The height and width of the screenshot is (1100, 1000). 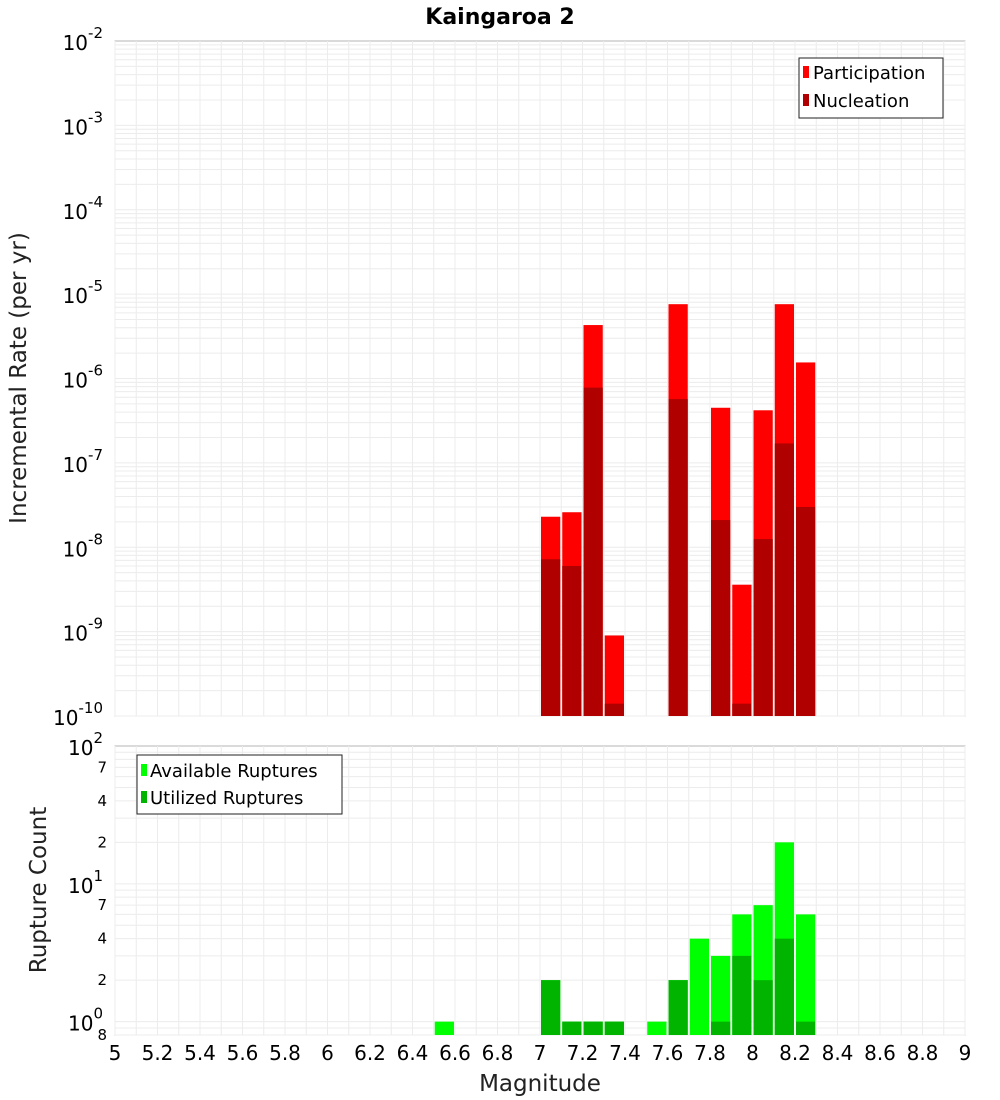 What do you see at coordinates (243, 1053) in the screenshot?
I see `magnitude-x-tick-label: 5.6` at bounding box center [243, 1053].